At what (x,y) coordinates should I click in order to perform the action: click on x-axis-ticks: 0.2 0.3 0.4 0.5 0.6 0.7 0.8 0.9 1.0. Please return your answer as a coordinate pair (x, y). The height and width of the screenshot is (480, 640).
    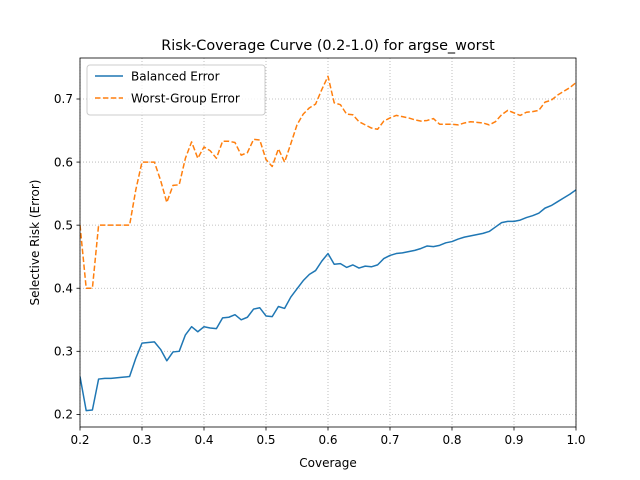
    Looking at the image, I should click on (328, 437).